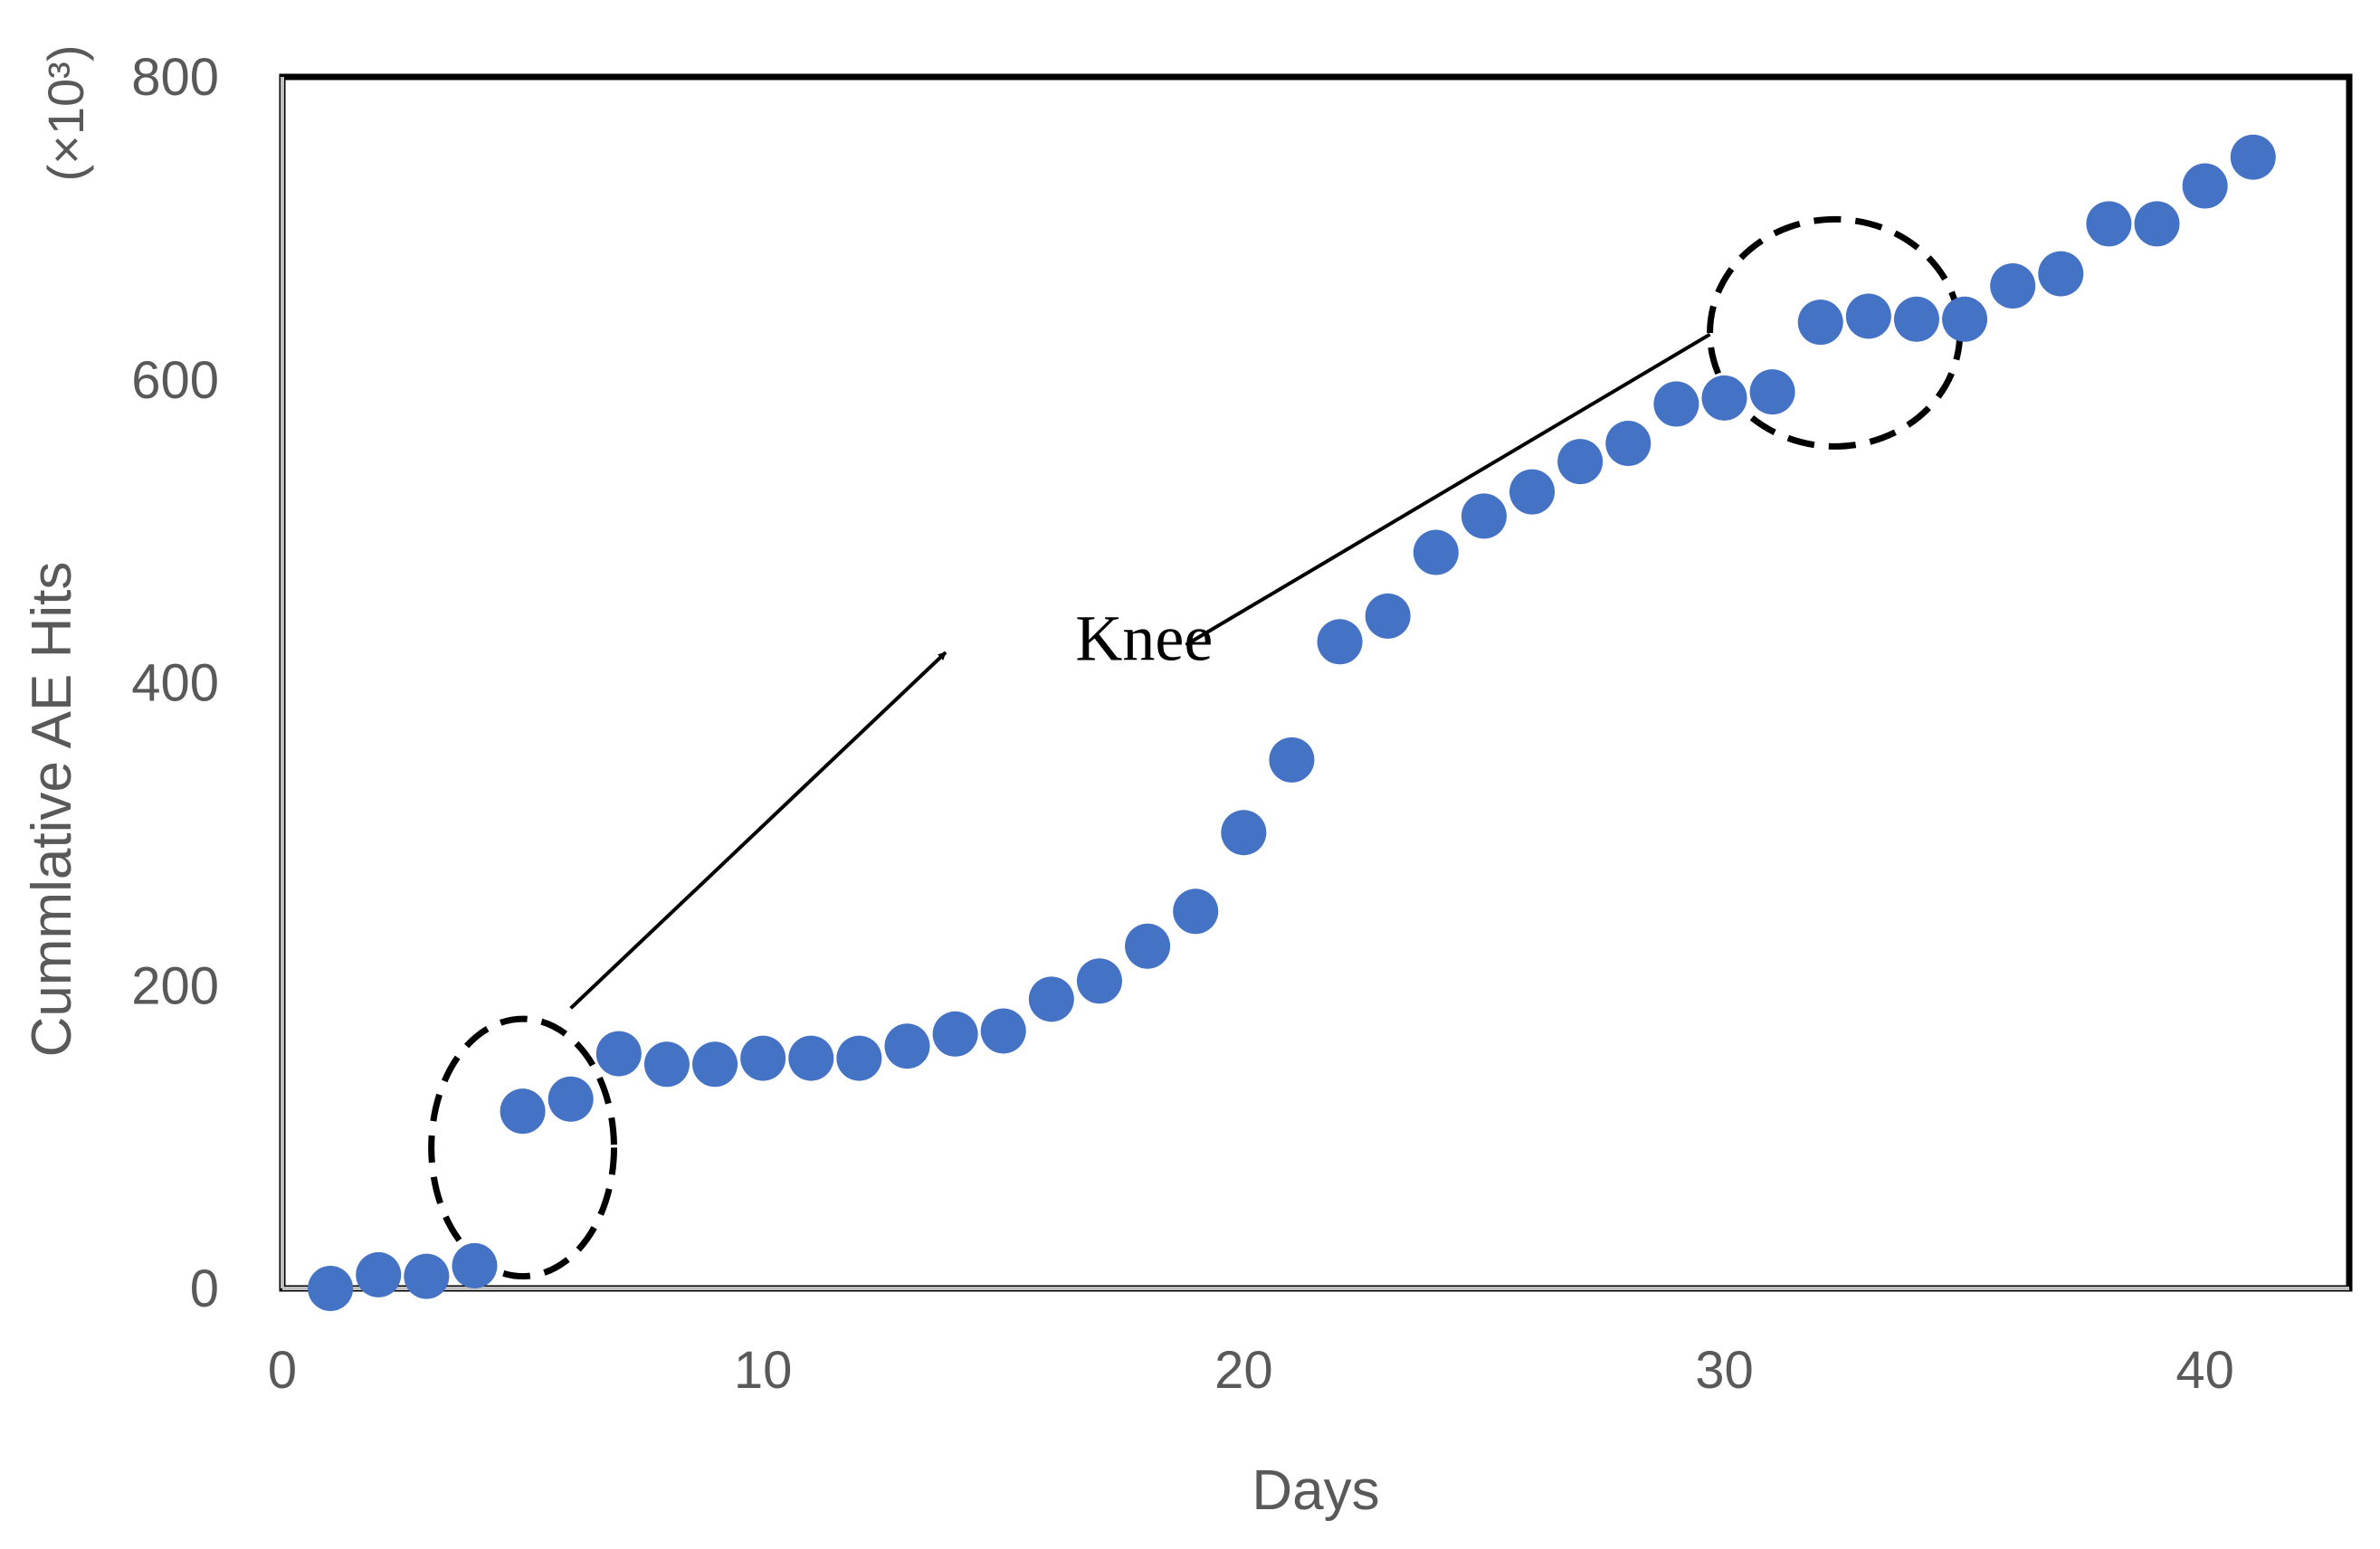 This screenshot has width=2380, height=1549. What do you see at coordinates (1724, 1370) in the screenshot?
I see `x-tick-label: 30` at bounding box center [1724, 1370].